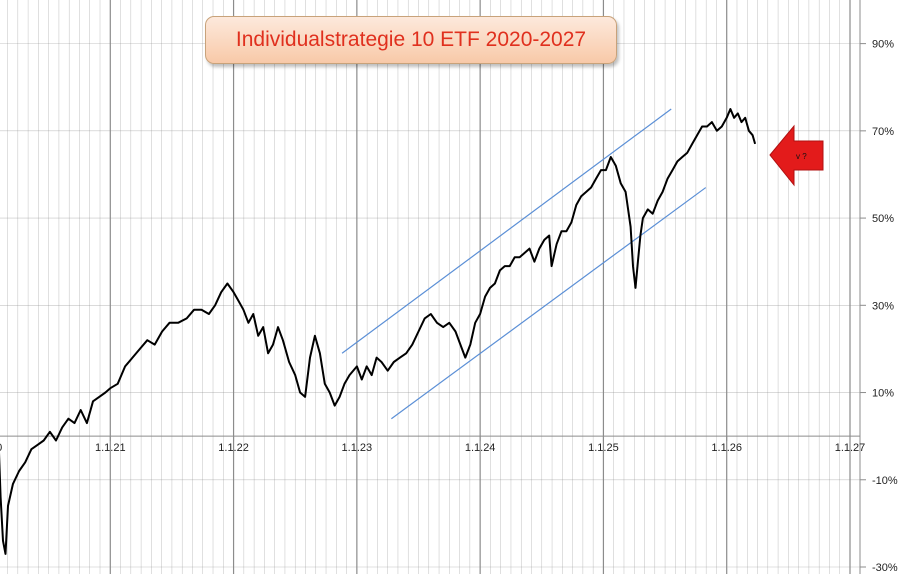 This screenshot has height=574, width=900. I want to click on y-tick-label: -10%, so click(885, 481).